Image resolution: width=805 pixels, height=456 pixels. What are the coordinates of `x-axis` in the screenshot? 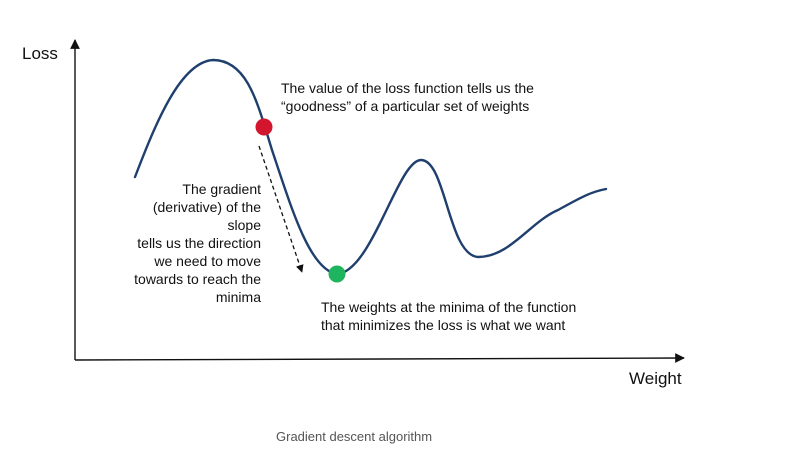 It's located at (379, 358).